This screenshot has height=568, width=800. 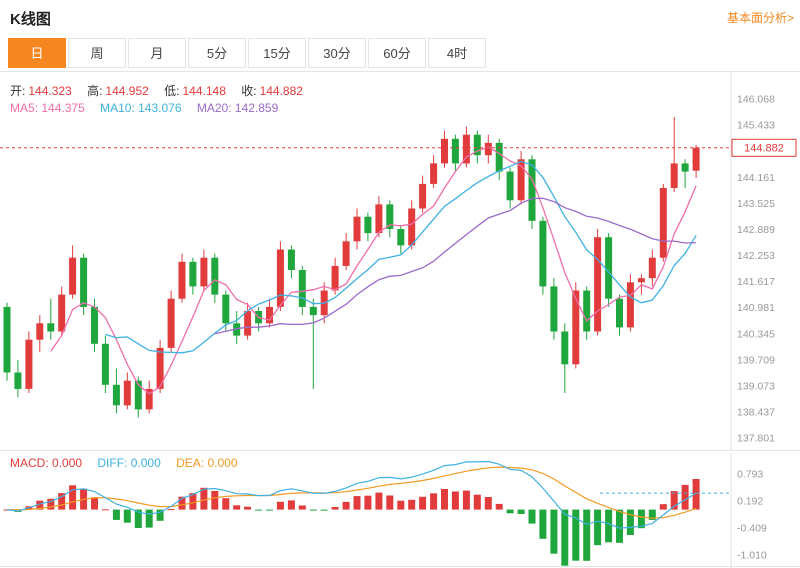 I want to click on diff-label: DIFF:, so click(x=112, y=463).